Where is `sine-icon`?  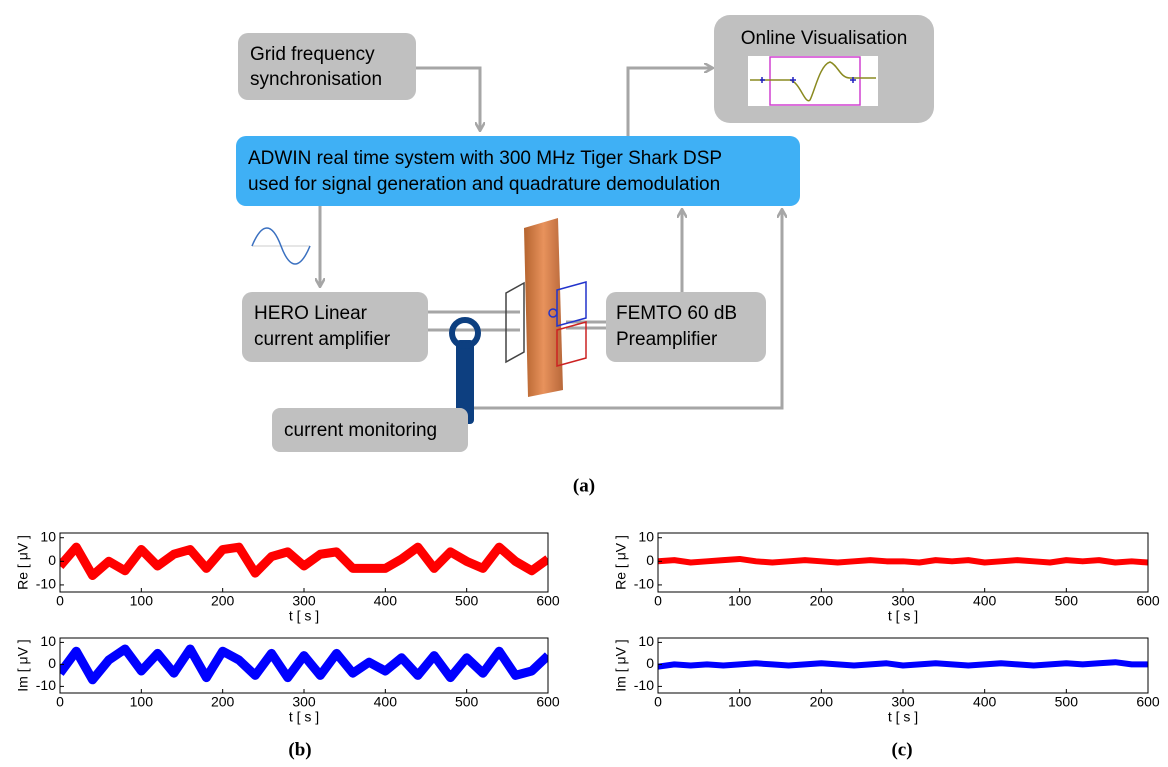 sine-icon is located at coordinates (281, 246).